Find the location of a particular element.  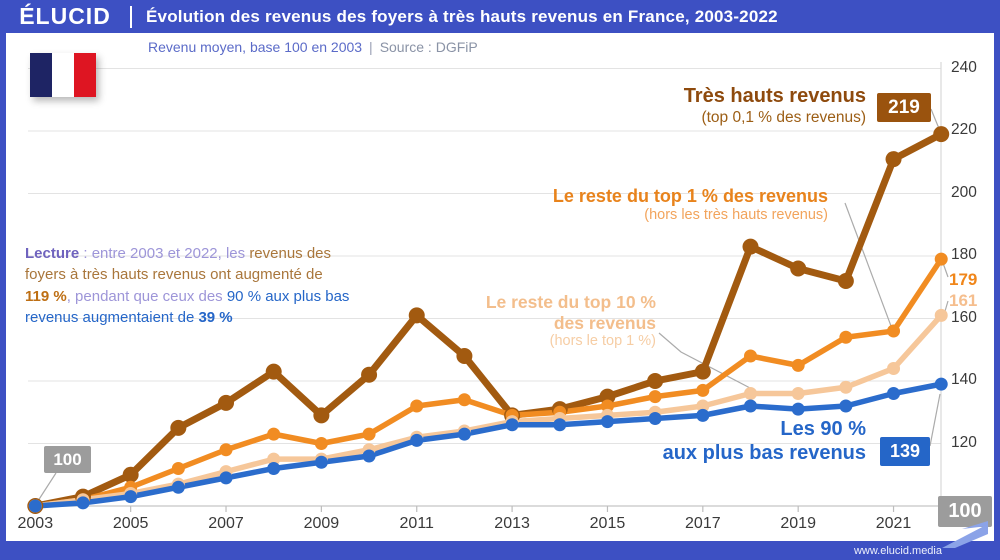

website-url: www.elucid.media is located at coordinates (897, 551).